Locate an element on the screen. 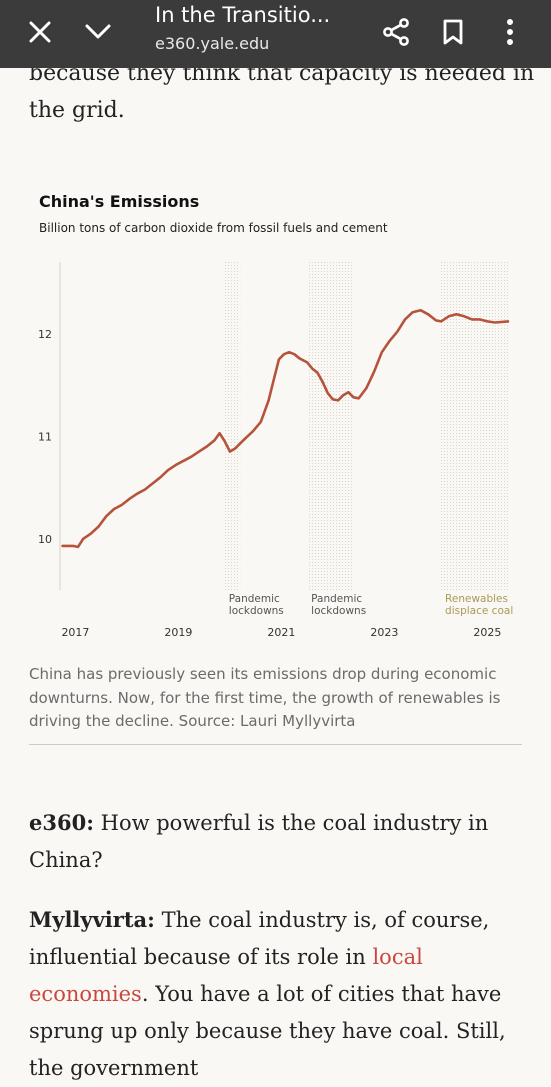 The image size is (551, 1087). bookmark-button is located at coordinates (453, 32).